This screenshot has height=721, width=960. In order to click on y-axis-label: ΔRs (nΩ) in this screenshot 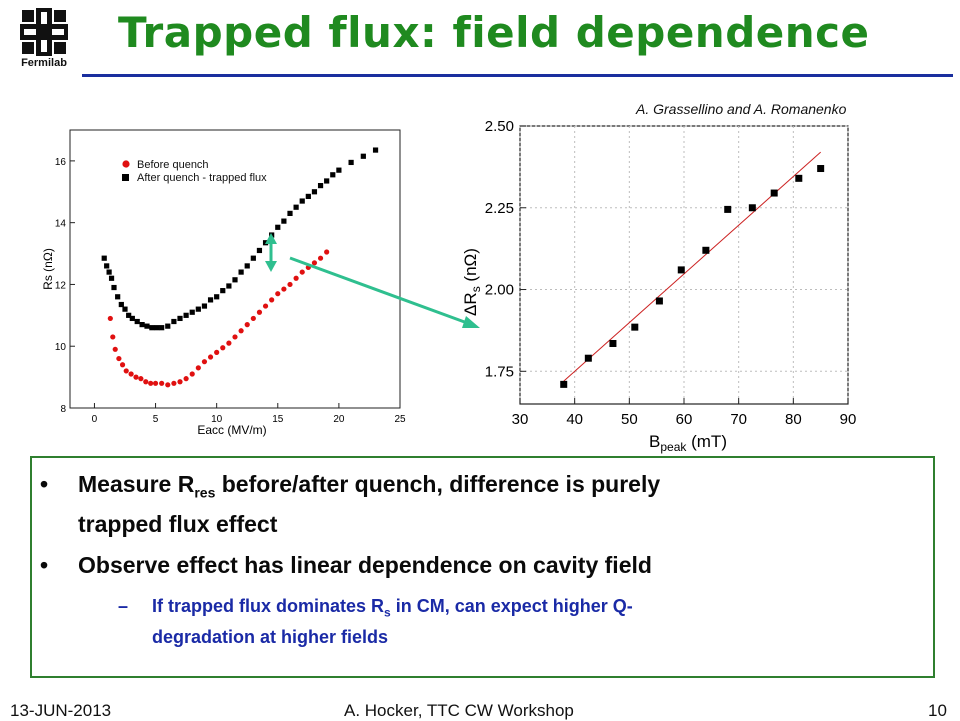, I will do `click(472, 282)`.